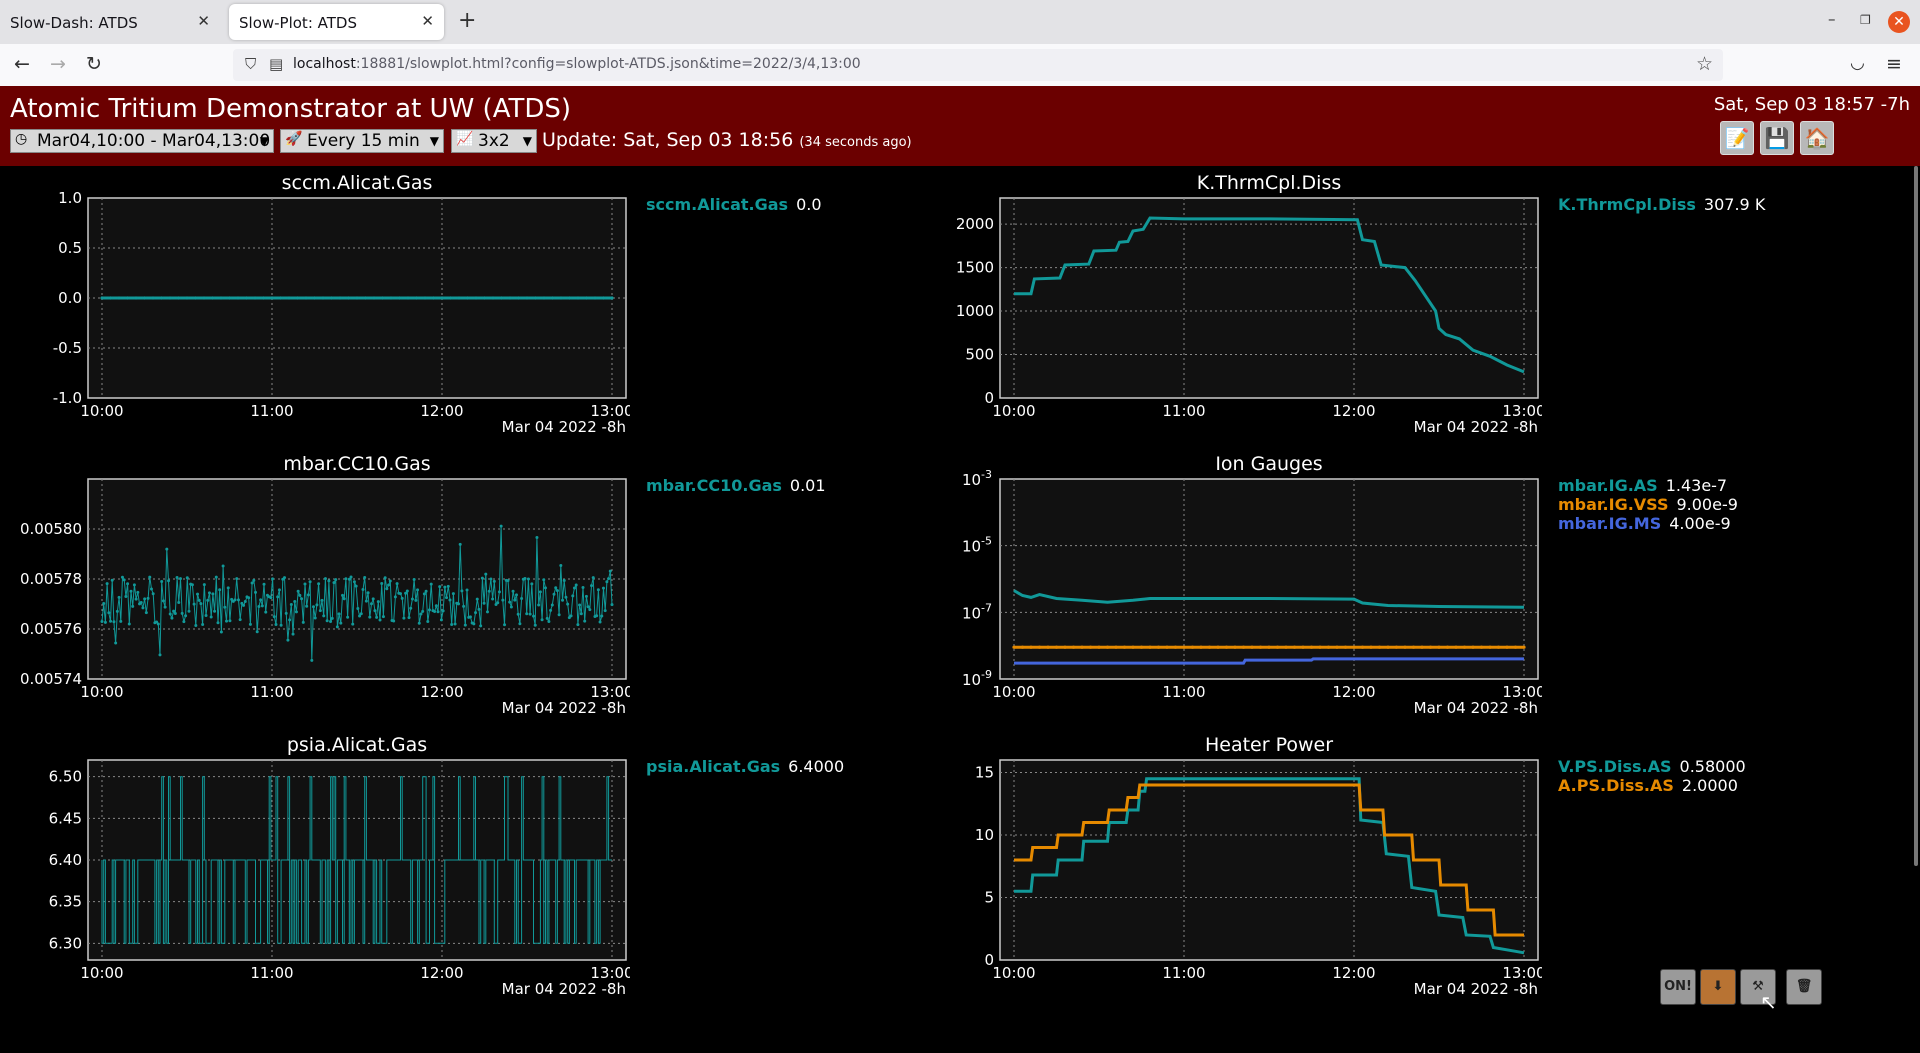 Image resolution: width=1920 pixels, height=1053 pixels. I want to click on legend-item: psia.Alicat.Gas 6.4000, so click(745, 766).